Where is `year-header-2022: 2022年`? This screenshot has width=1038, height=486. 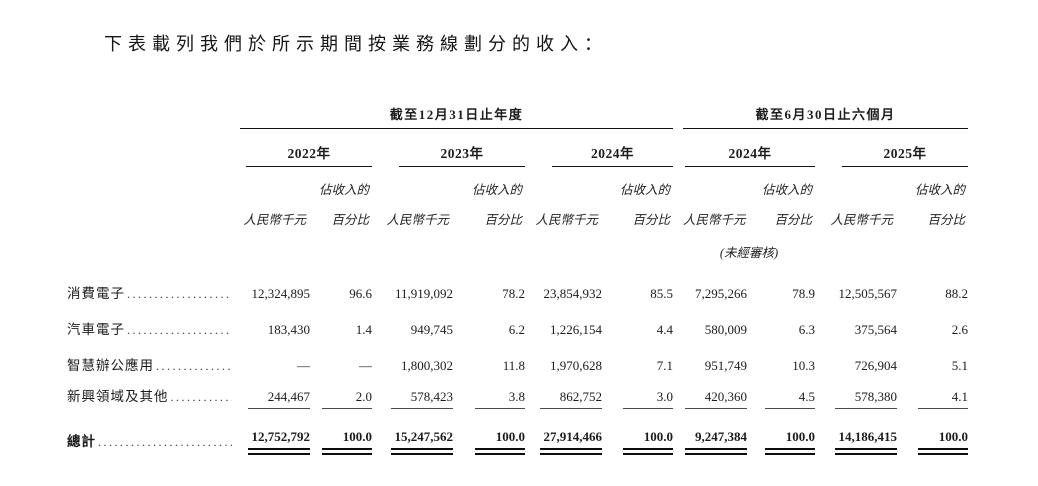
year-header-2022: 2022年 is located at coordinates (309, 154).